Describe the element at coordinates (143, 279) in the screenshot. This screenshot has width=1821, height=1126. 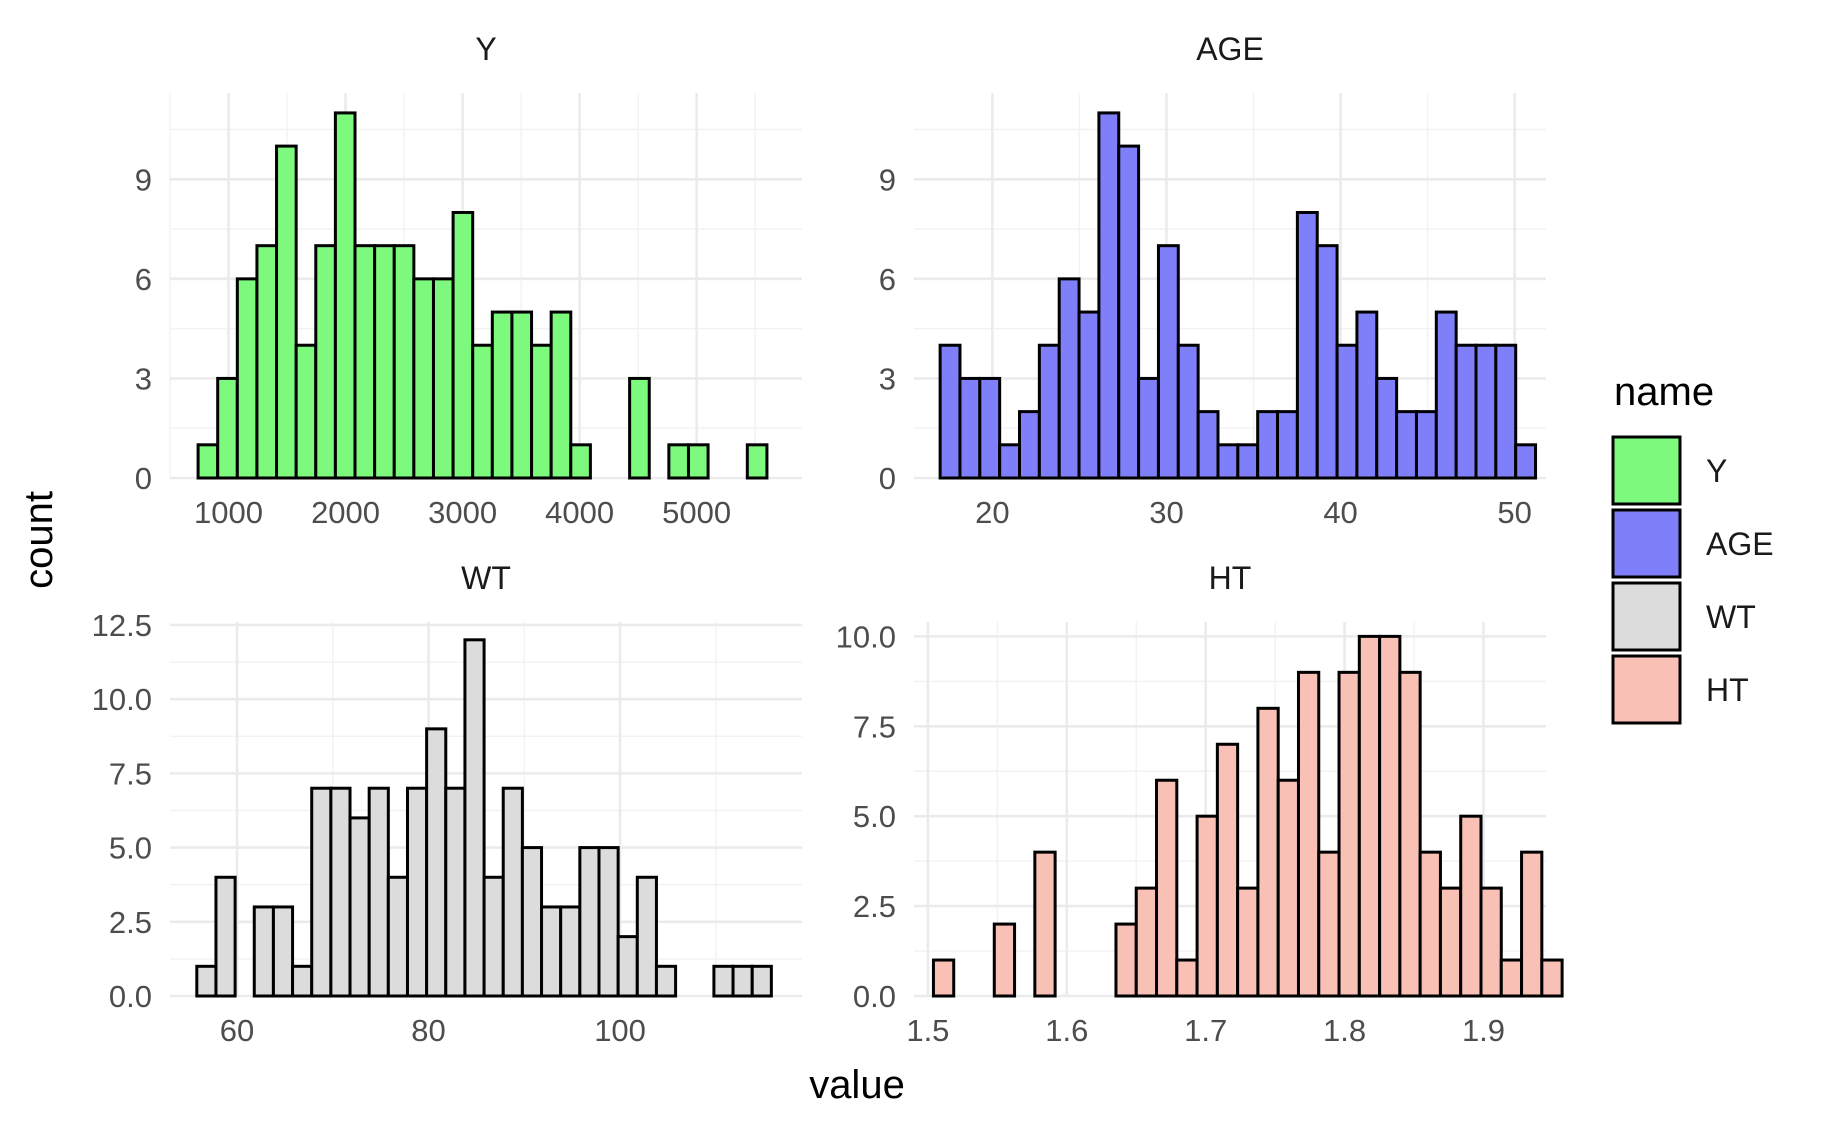
I see `y-tick-label: 6` at that location.